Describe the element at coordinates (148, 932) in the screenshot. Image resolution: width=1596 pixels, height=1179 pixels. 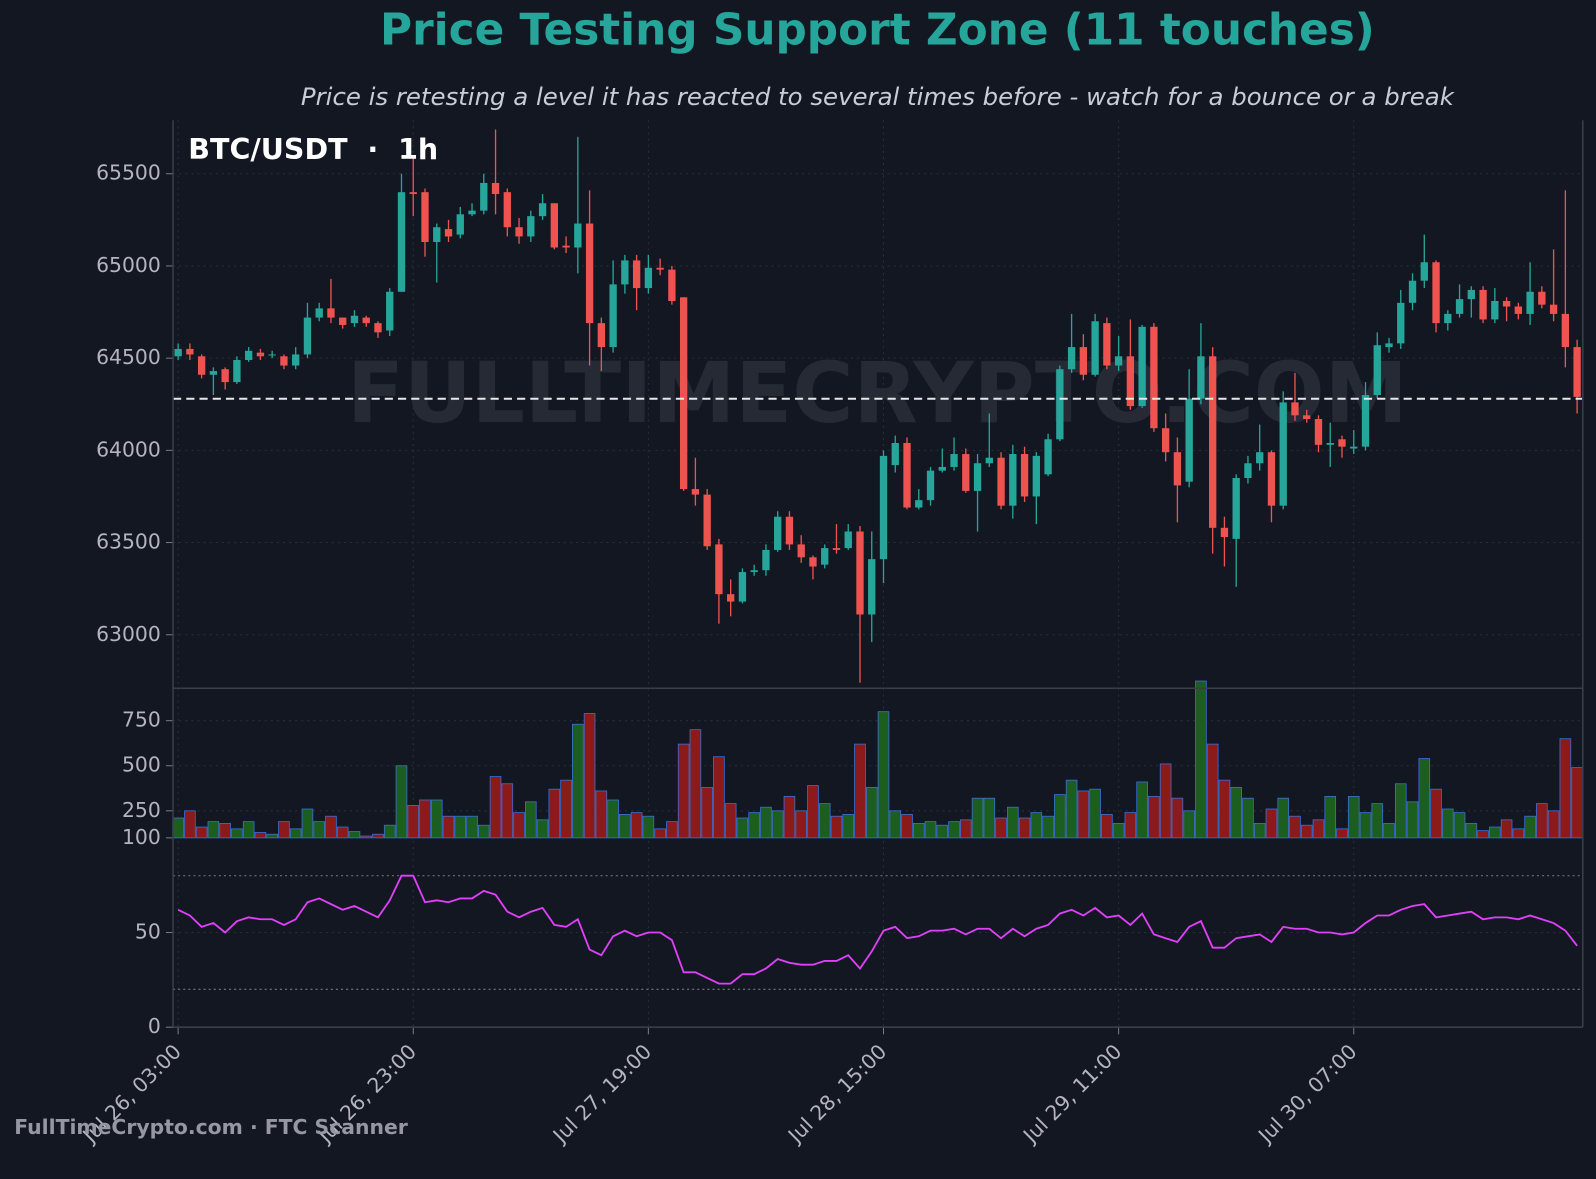
I see `y-tick-label: 50` at that location.